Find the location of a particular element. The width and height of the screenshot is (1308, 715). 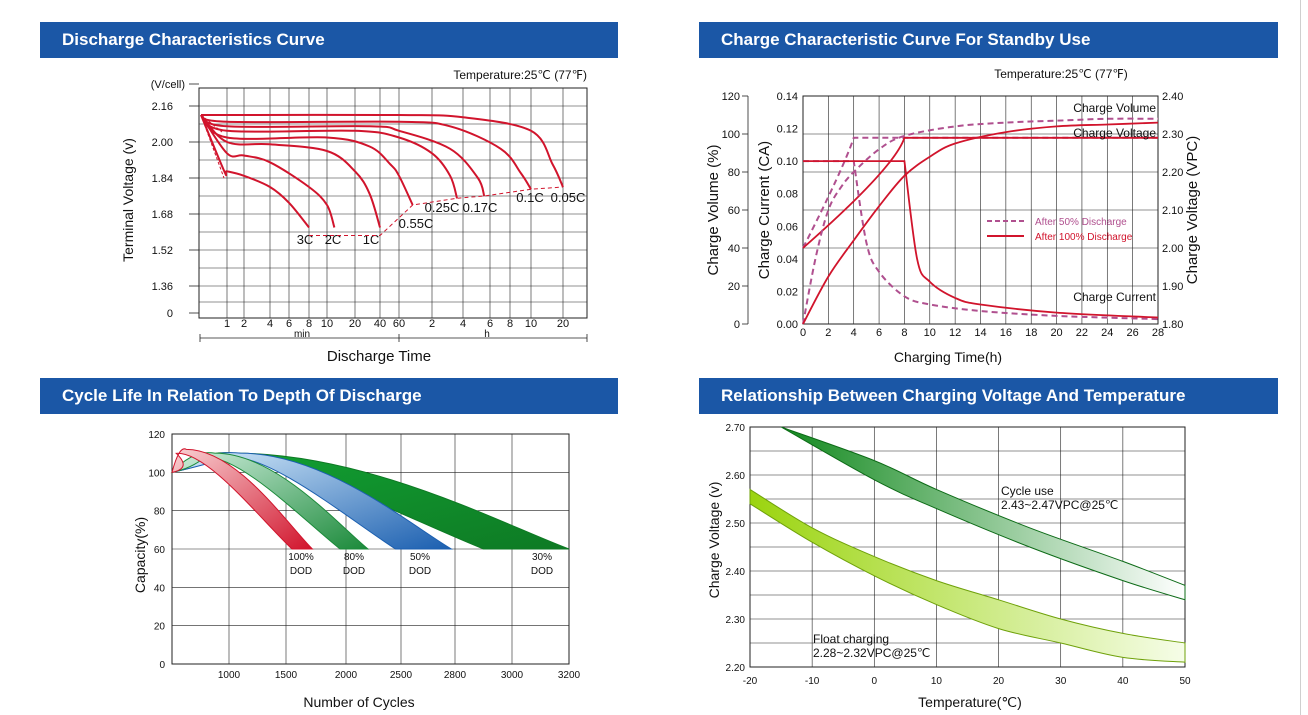

discharge-xtick-label: 2 is located at coordinates (244, 324).